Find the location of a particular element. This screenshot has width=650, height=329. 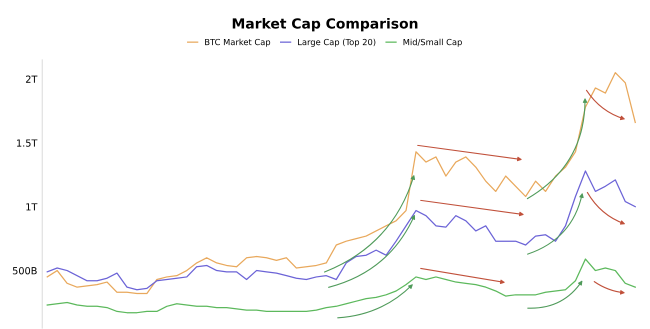

y-tick-label: 2T is located at coordinates (32, 79).